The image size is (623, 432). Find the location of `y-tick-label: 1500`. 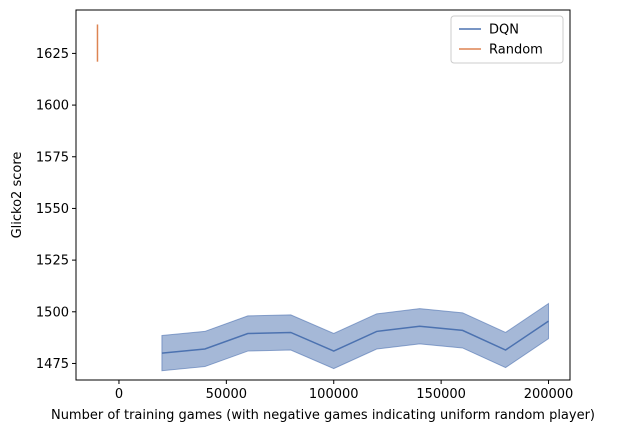

y-tick-label: 1500 is located at coordinates (52, 312).